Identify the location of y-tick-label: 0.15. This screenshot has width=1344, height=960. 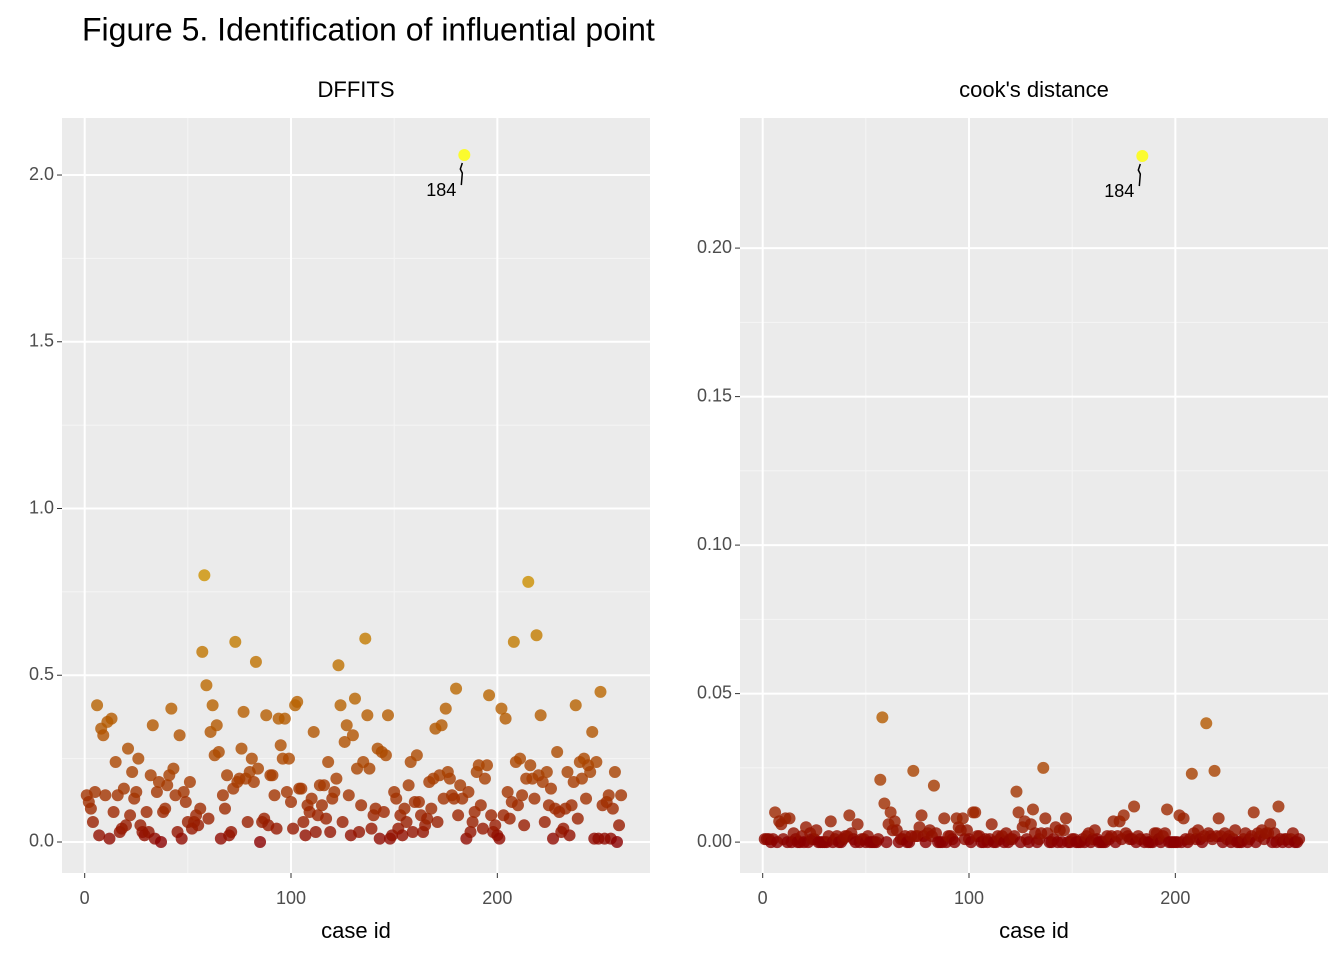
(714, 395).